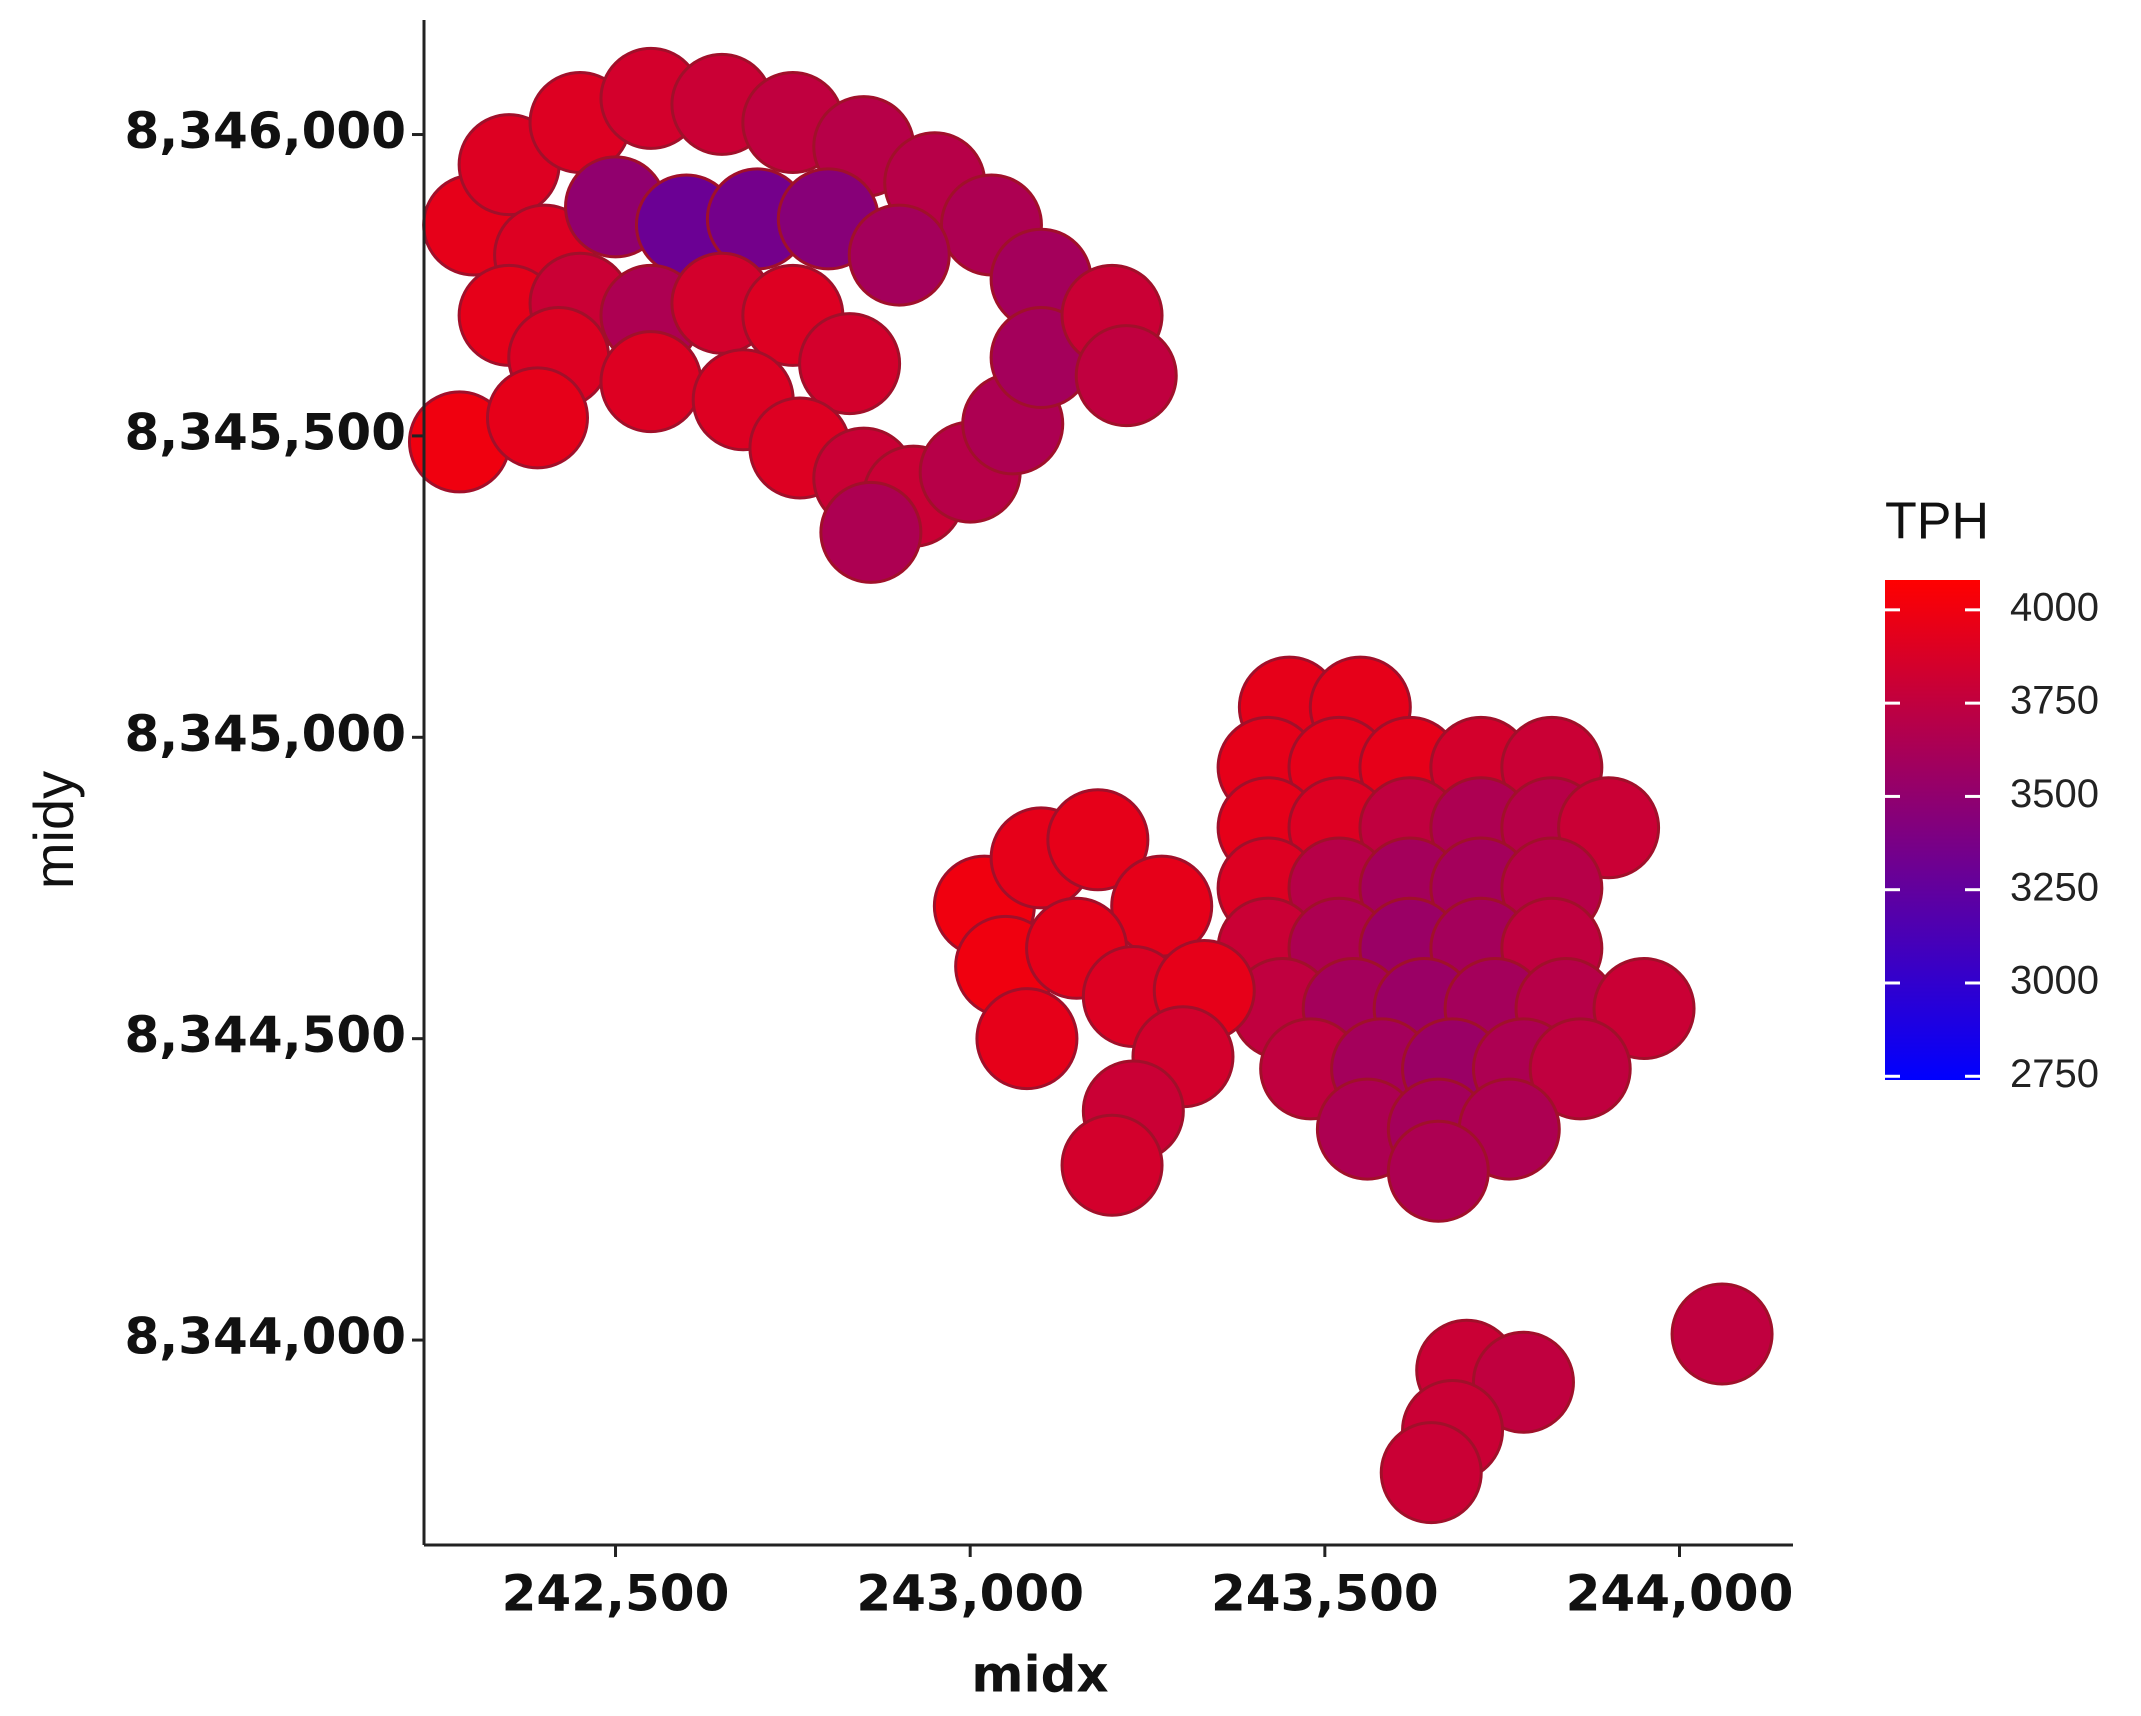 The width and height of the screenshot is (2141, 1716). Describe the element at coordinates (265, 1337) in the screenshot. I see `y-tick-label: 8,344,000` at that location.